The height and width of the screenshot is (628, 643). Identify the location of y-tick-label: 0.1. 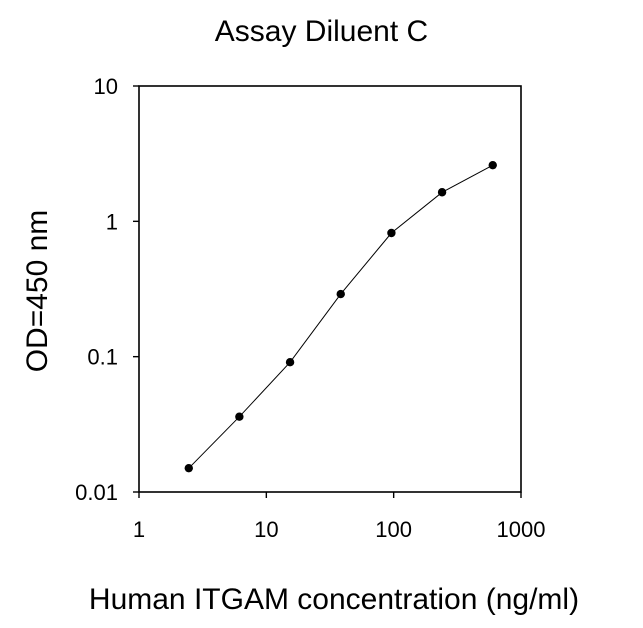
(102, 357).